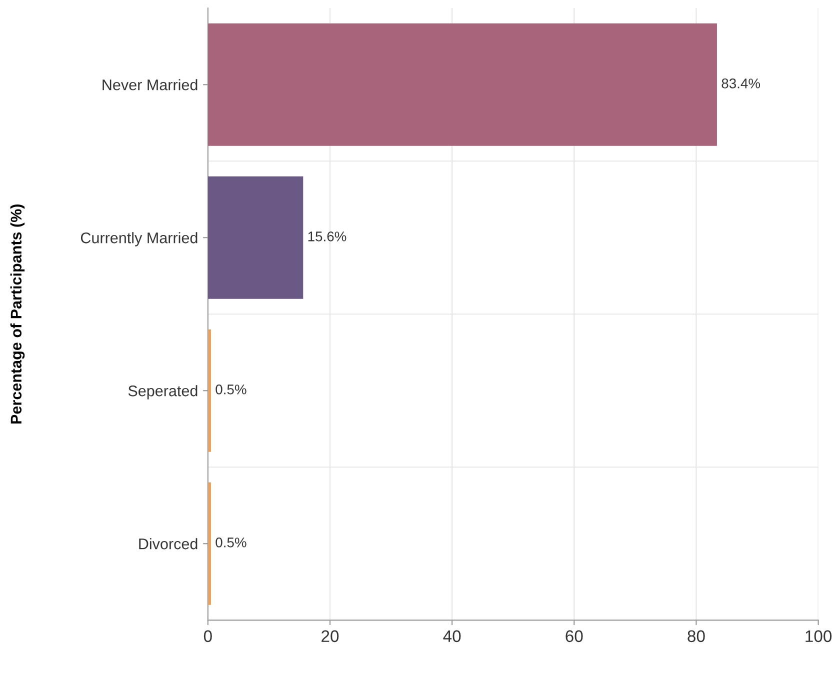 The width and height of the screenshot is (835, 677). What do you see at coordinates (139, 239) in the screenshot?
I see `y-tick-label: Currently Married` at bounding box center [139, 239].